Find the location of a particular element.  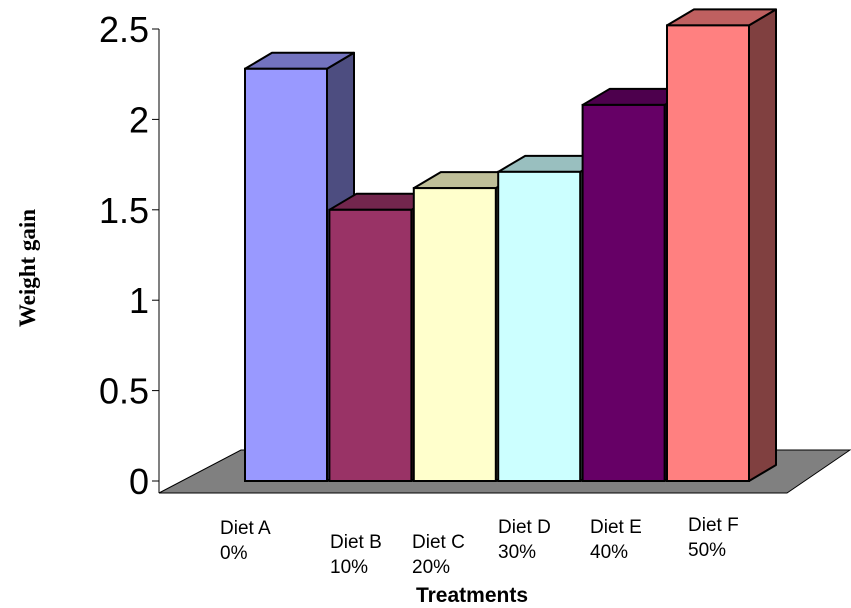

bar-diet-f is located at coordinates (721, 245).